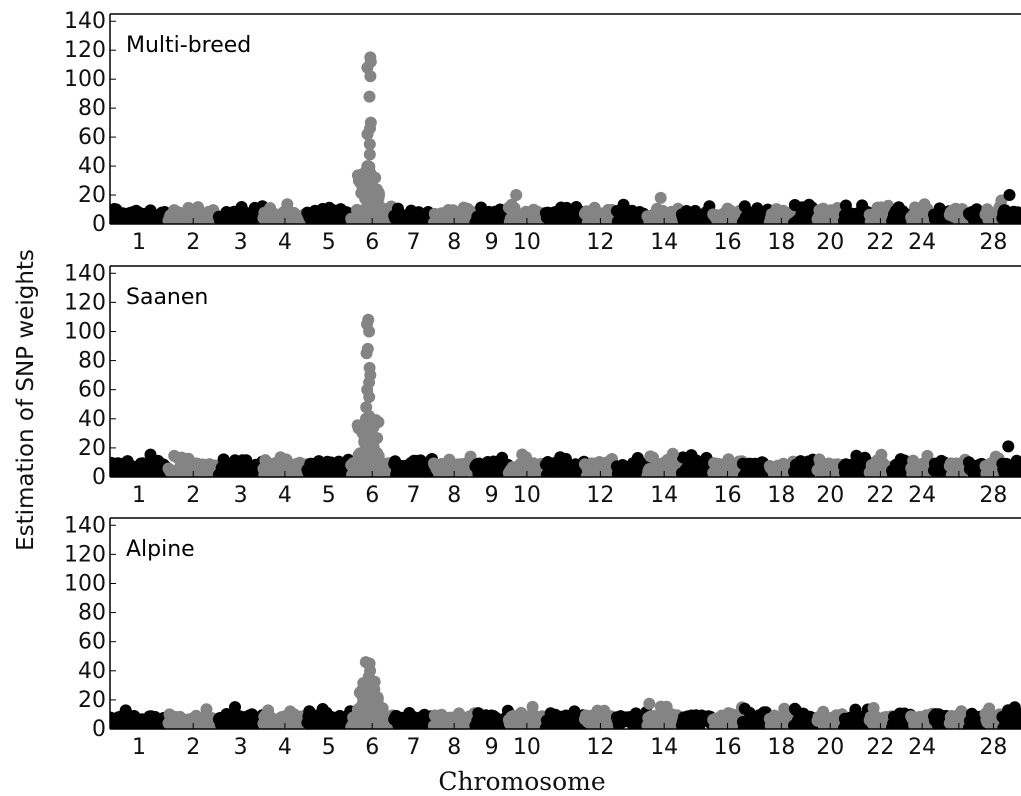  What do you see at coordinates (26, 400) in the screenshot?
I see `y-axis-title: Estimation of SNP weights` at bounding box center [26, 400].